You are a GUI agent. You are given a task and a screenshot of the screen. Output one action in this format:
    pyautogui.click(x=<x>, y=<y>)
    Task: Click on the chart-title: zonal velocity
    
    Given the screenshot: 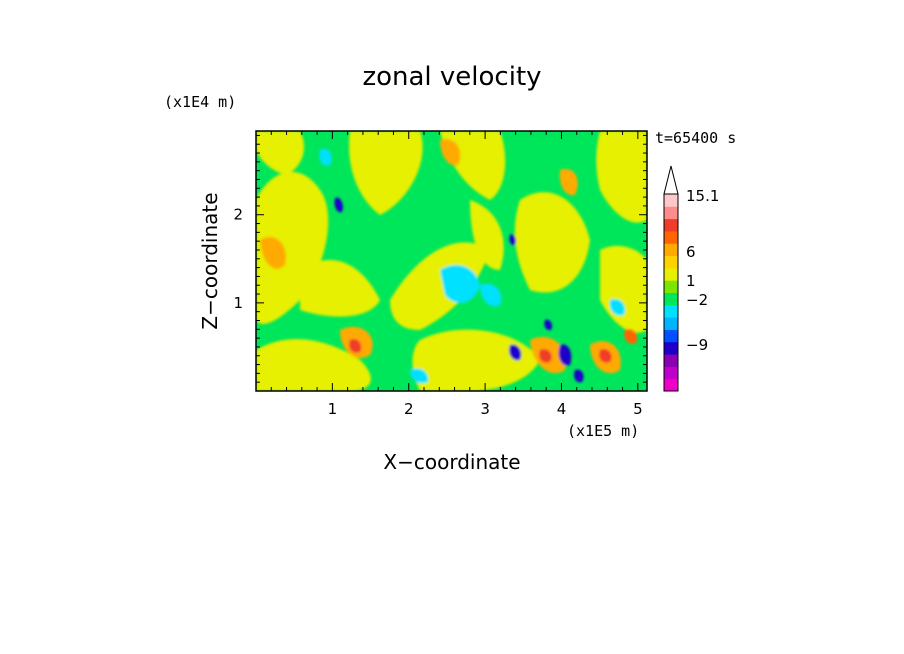 What is the action you would take?
    pyautogui.click(x=451, y=77)
    